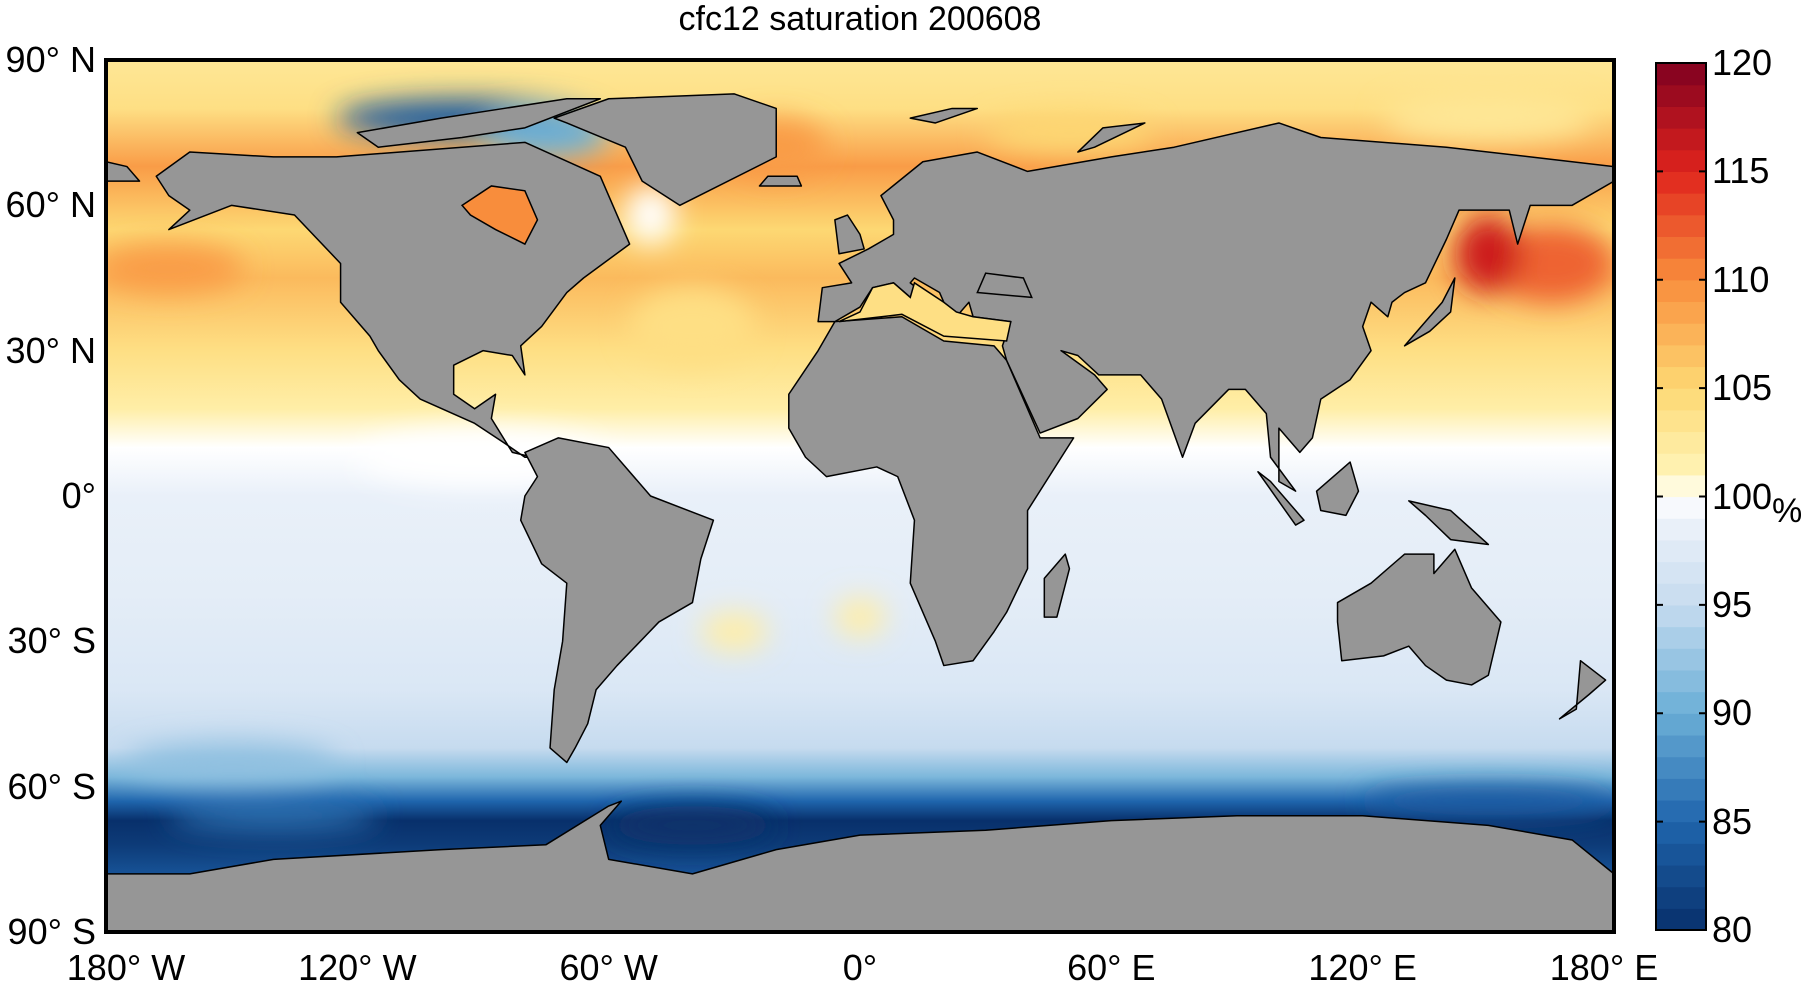 This screenshot has height=988, width=1808. Describe the element at coordinates (849, 234) in the screenshot. I see `landmass-great-britain` at that location.